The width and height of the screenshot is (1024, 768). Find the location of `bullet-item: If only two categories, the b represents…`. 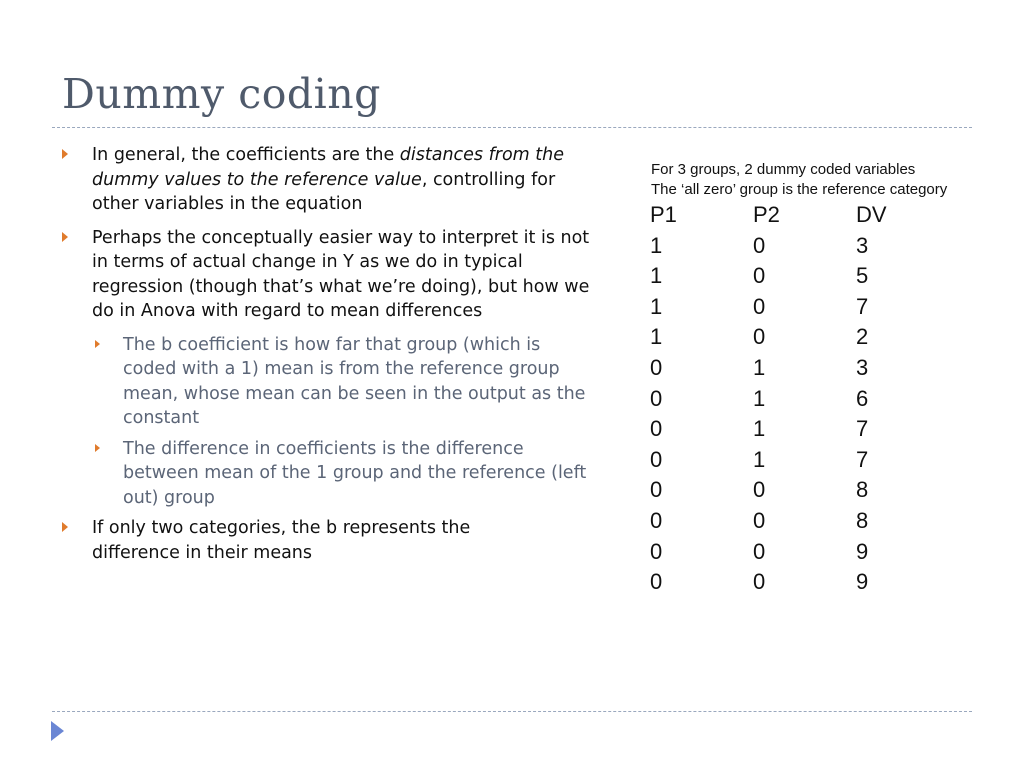

bullet-item: If only two categories, the b represents… is located at coordinates (292, 540).